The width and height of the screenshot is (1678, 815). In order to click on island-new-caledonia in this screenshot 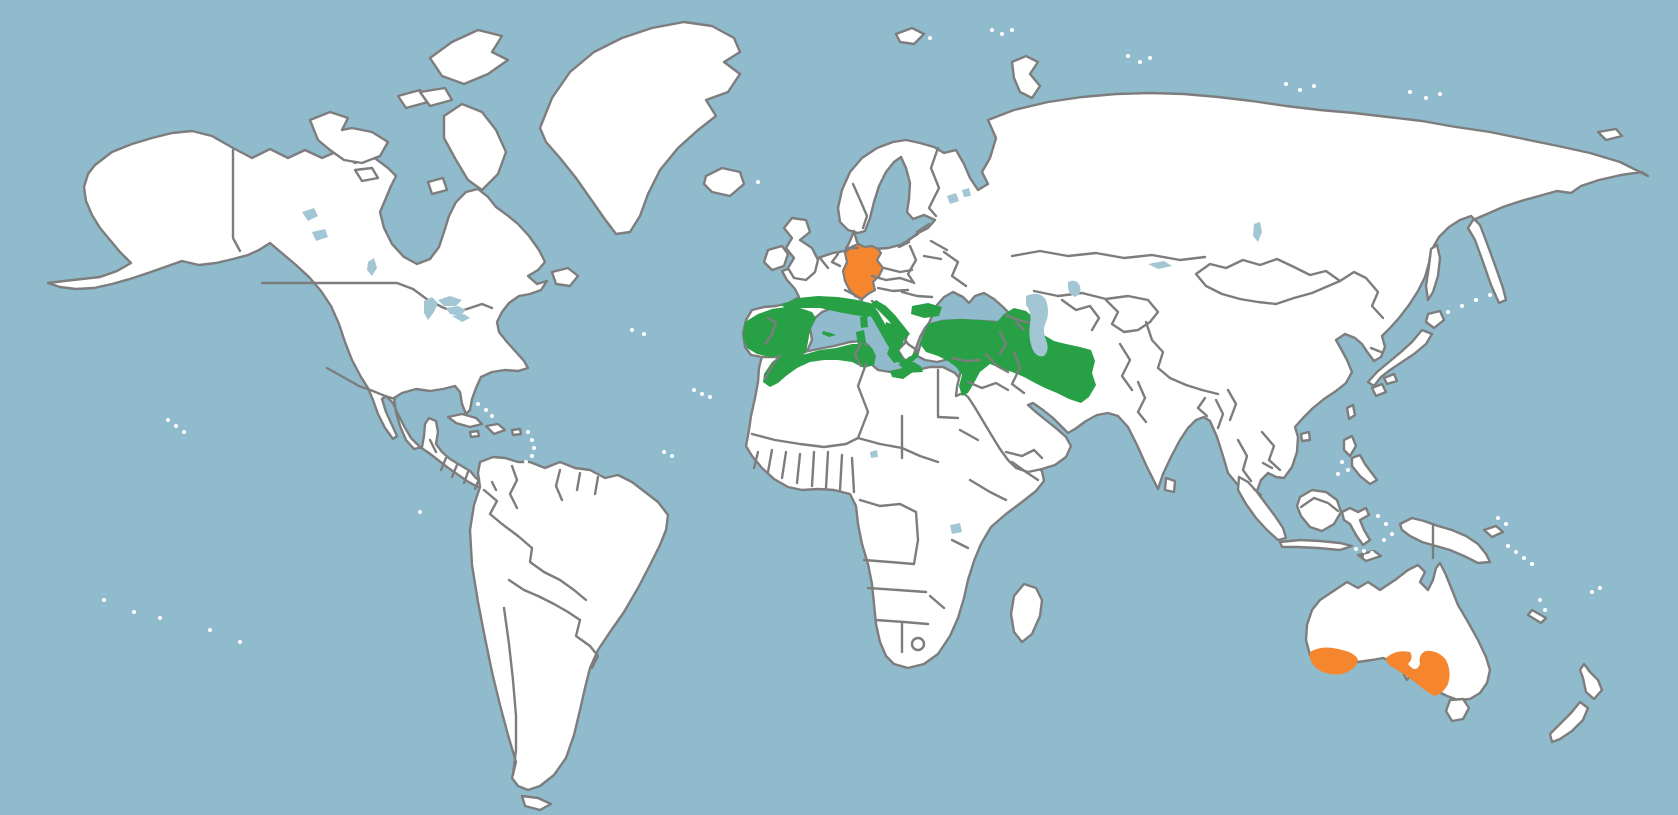, I will do `click(1537, 616)`.